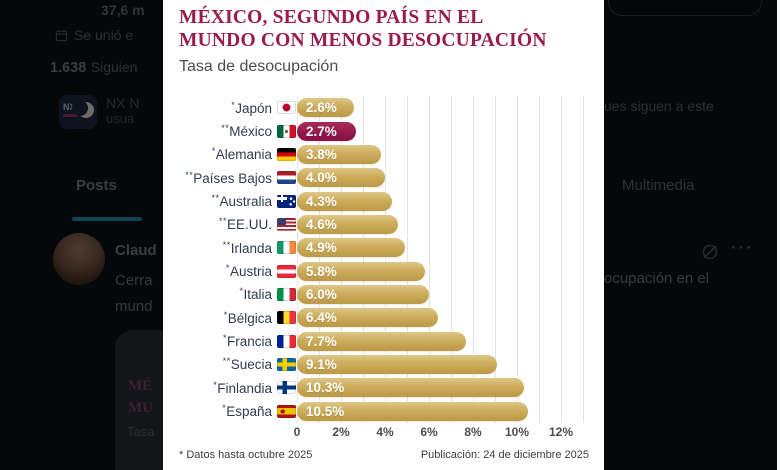 The height and width of the screenshot is (470, 780). What do you see at coordinates (96, 185) in the screenshot?
I see `tab-posts: Posts` at bounding box center [96, 185].